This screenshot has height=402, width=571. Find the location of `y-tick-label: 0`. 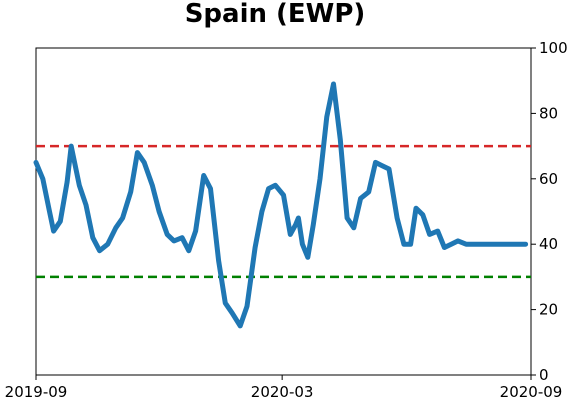

y-tick-label: 0 is located at coordinates (544, 375).